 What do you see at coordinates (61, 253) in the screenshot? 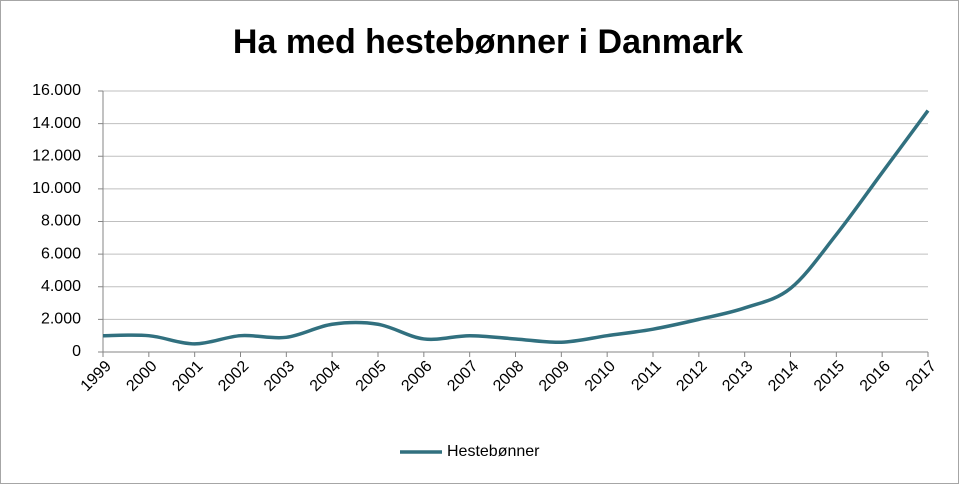
I see `y-tick-label: 6.000` at bounding box center [61, 253].